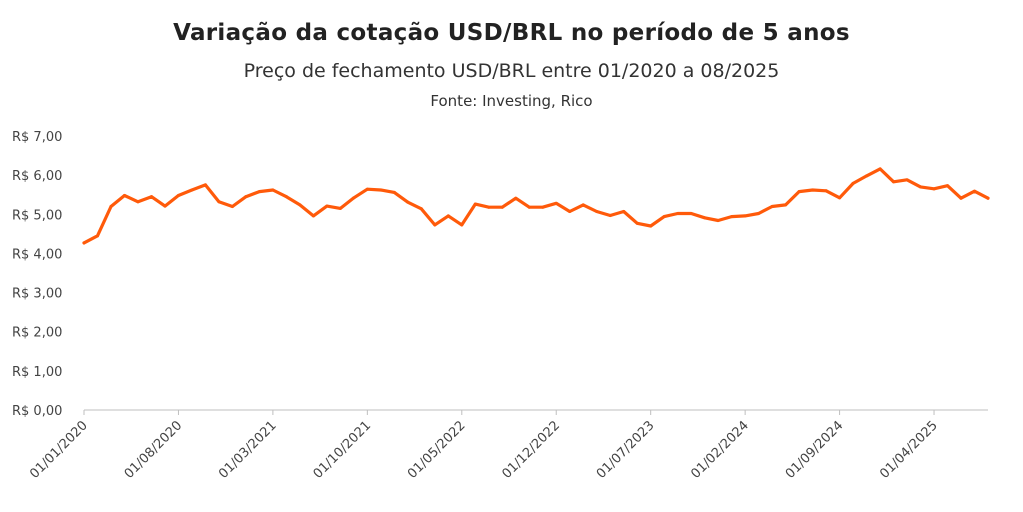 The image size is (1023, 512). I want to click on y-tick-label: R$ 2,00, so click(37, 333).